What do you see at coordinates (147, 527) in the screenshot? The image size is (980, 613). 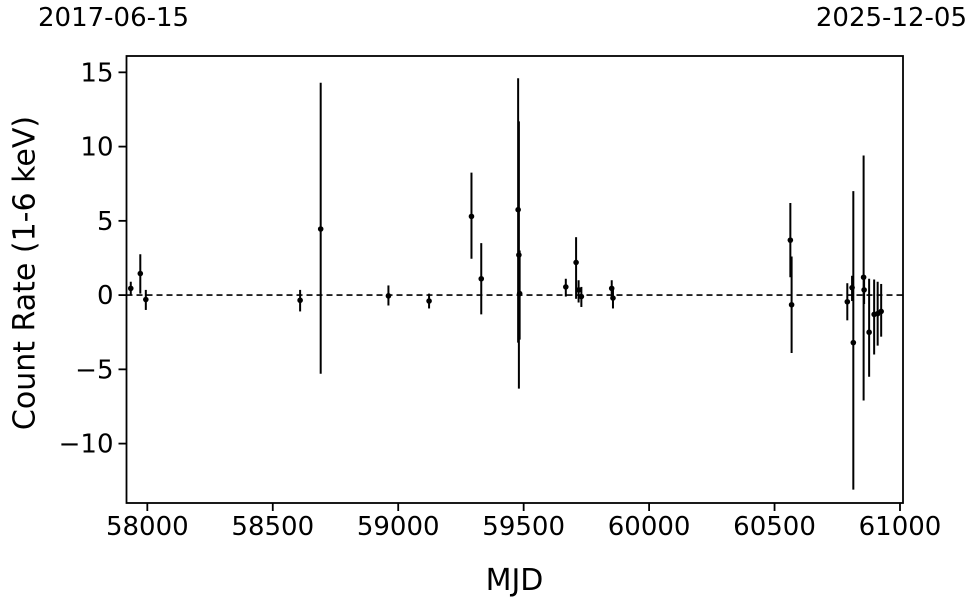 I see `x-tick-label: 58000` at bounding box center [147, 527].